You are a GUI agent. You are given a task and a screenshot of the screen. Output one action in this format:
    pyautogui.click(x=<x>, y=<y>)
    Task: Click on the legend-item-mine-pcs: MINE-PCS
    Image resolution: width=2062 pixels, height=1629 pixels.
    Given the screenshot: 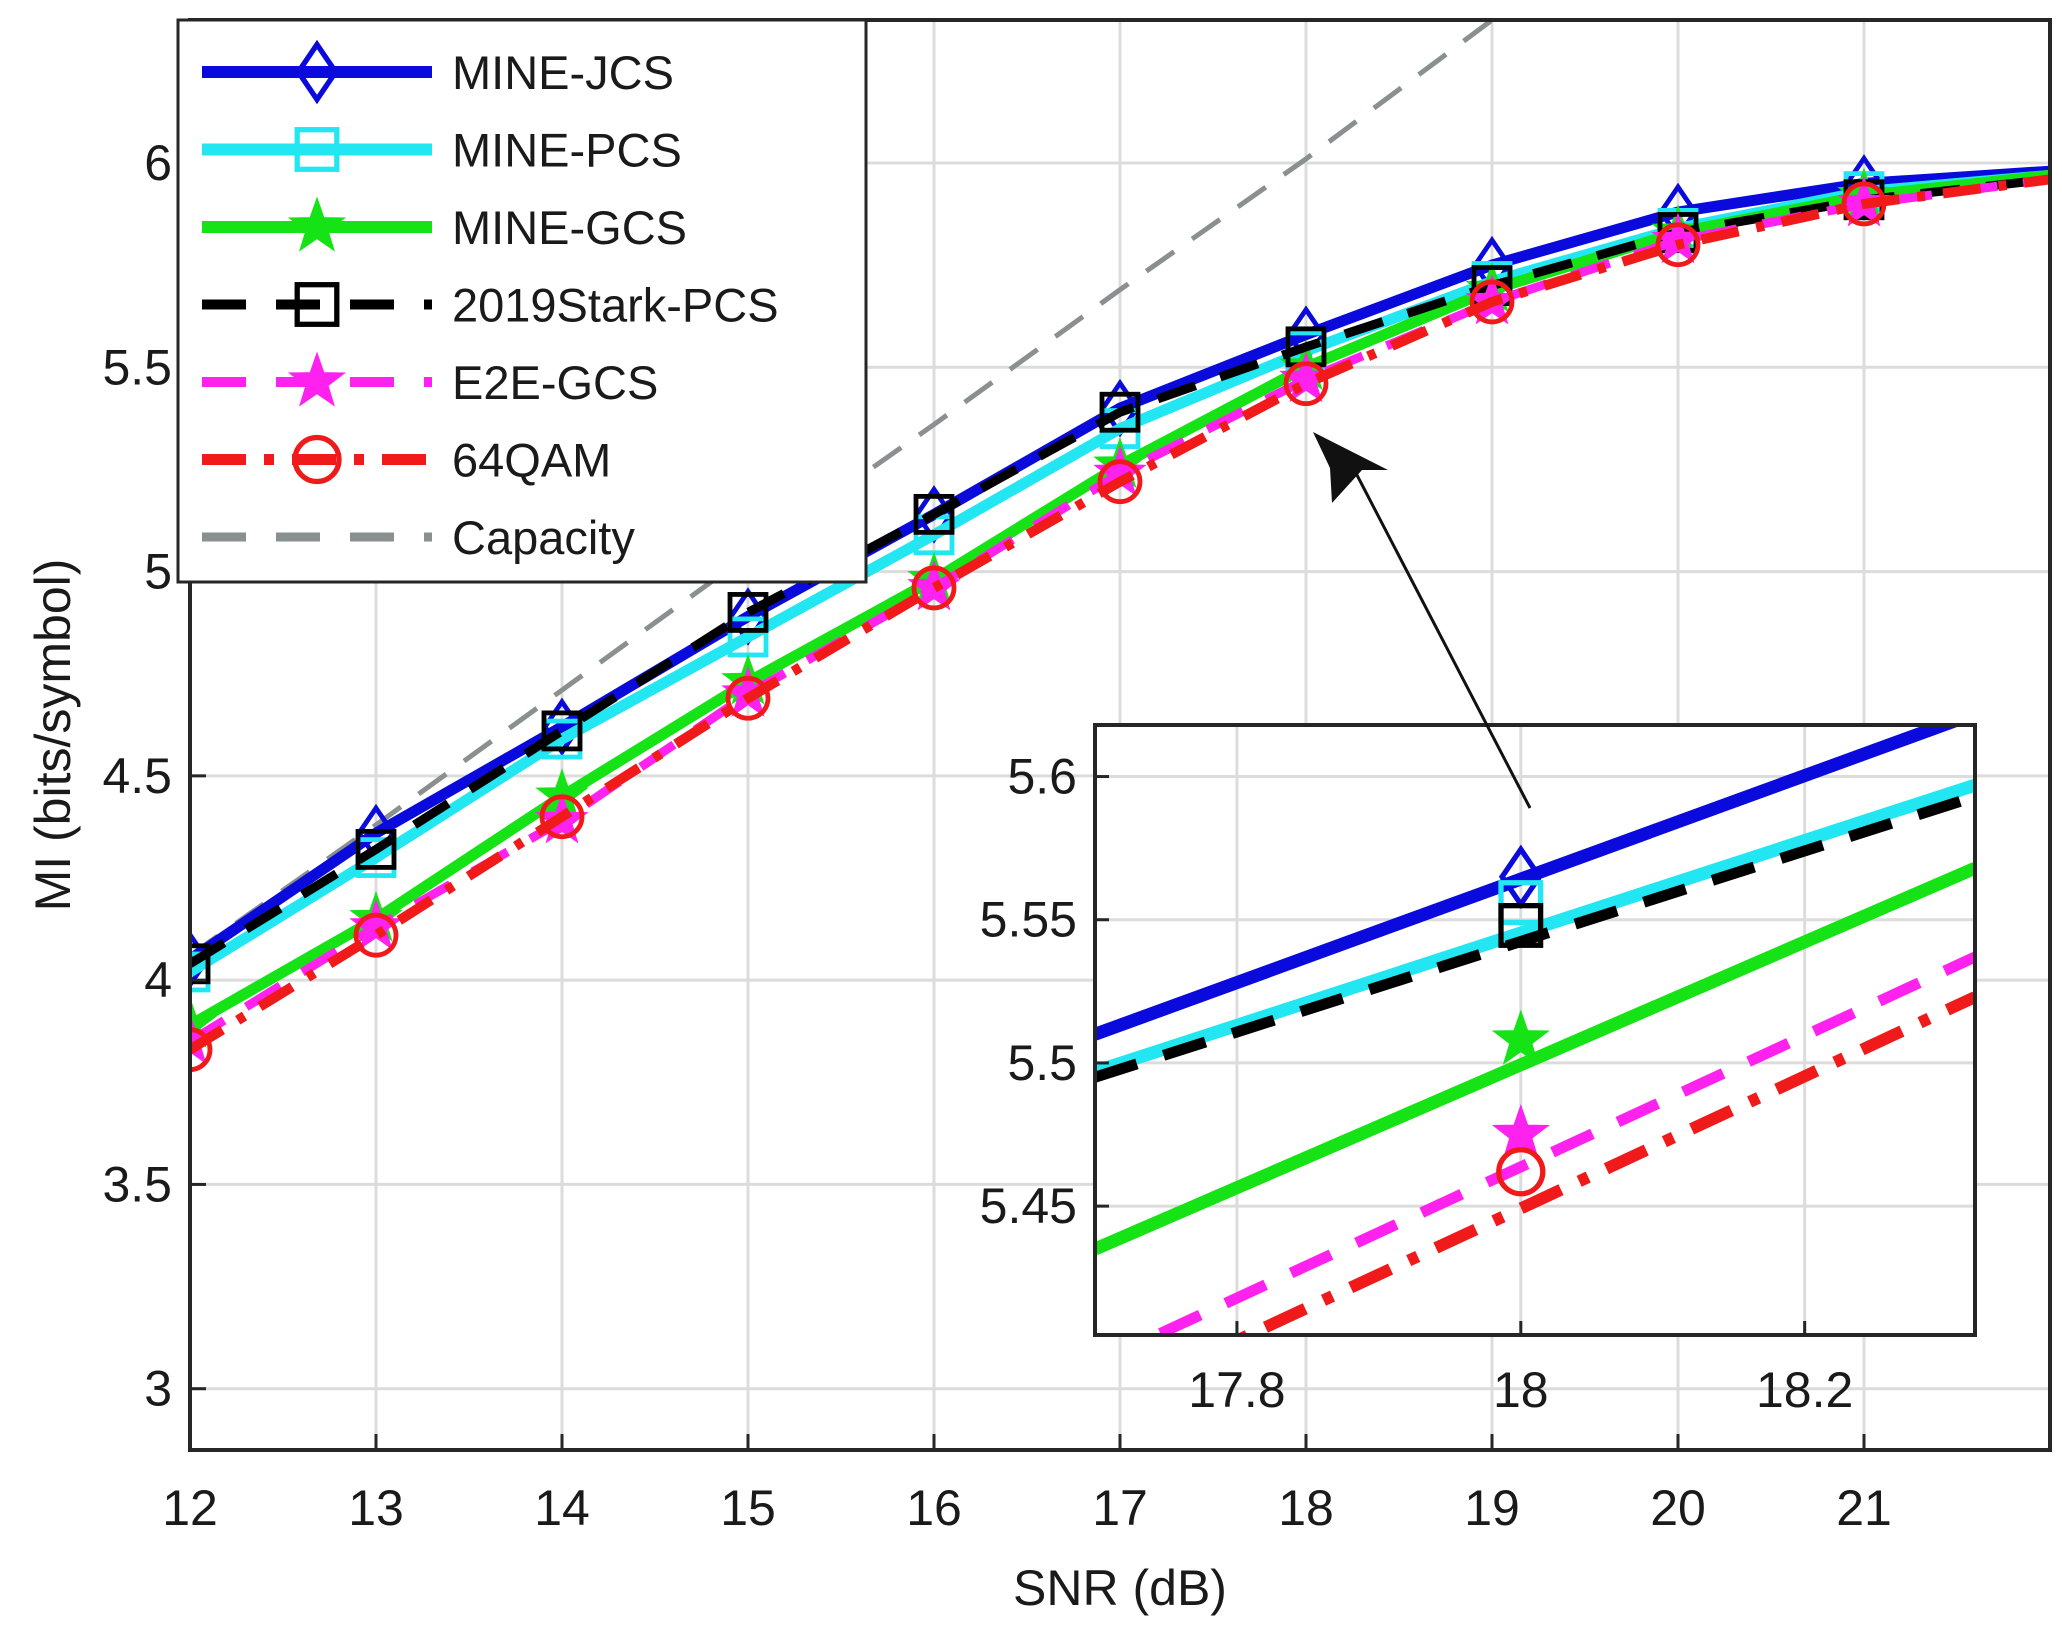 What is the action you would take?
    pyautogui.click(x=442, y=150)
    